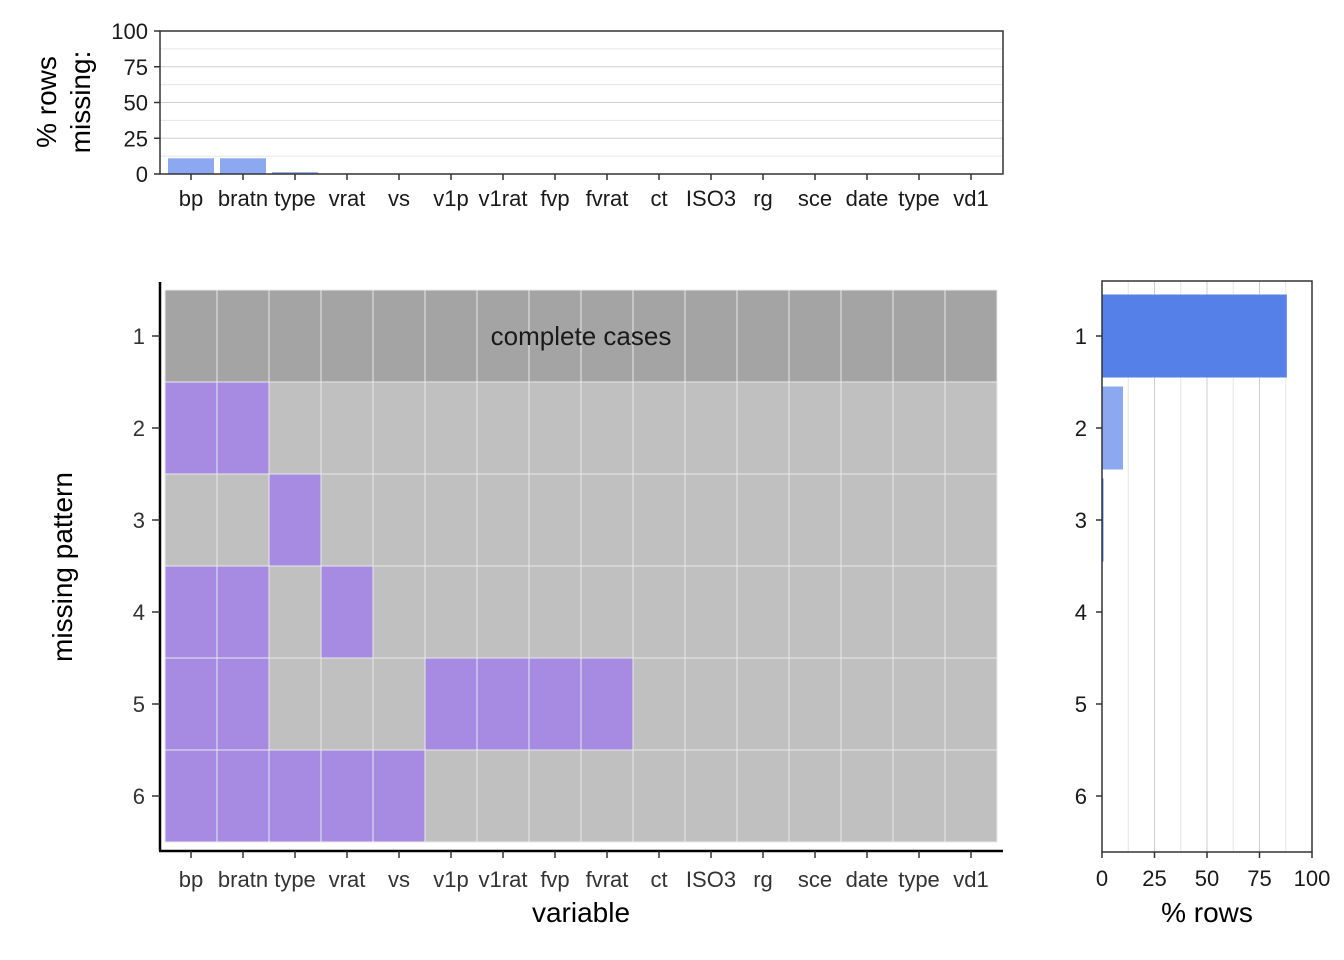 The height and width of the screenshot is (960, 1344). What do you see at coordinates (139, 704) in the screenshot?
I see `heatmap-y-tick-label: 5` at bounding box center [139, 704].